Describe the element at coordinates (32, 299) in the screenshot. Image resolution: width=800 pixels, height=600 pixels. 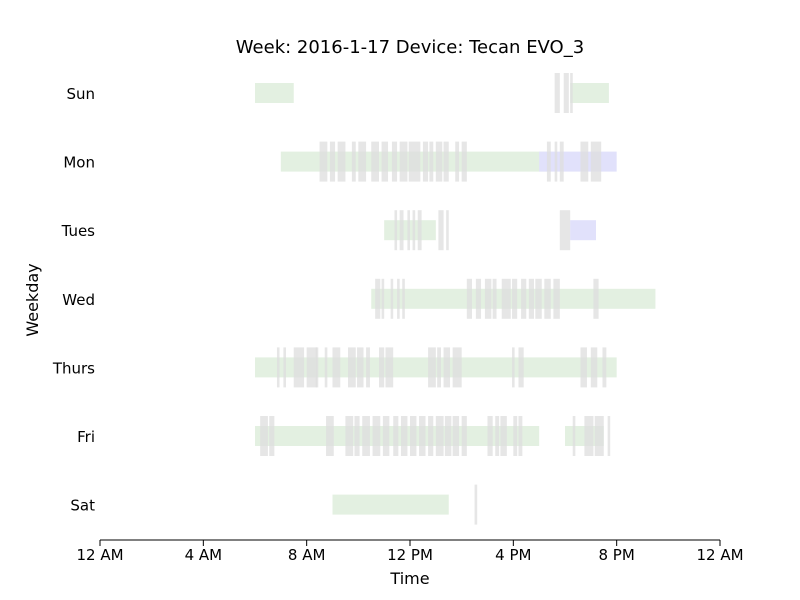
I see `y-axis-label: Weekday` at that location.